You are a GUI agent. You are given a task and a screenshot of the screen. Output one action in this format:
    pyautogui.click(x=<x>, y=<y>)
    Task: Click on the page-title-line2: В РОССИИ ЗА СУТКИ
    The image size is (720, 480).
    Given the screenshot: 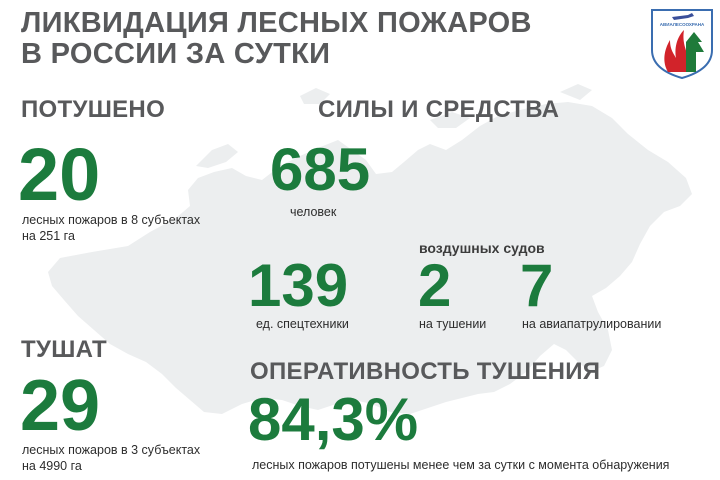 What is the action you would take?
    pyautogui.click(x=176, y=54)
    